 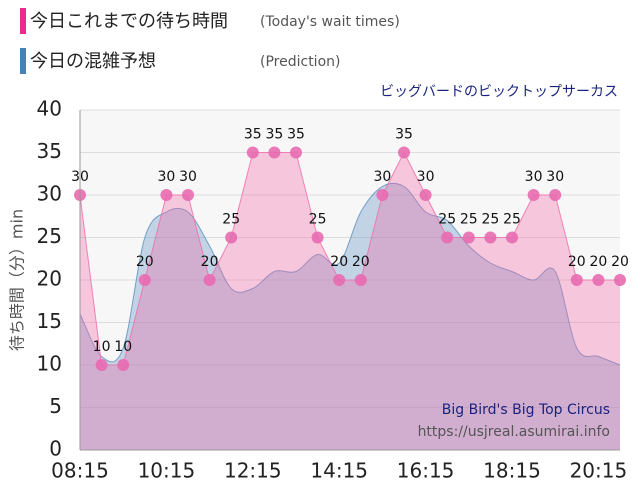 What do you see at coordinates (49, 279) in the screenshot?
I see `y-tick-label: 20` at bounding box center [49, 279].